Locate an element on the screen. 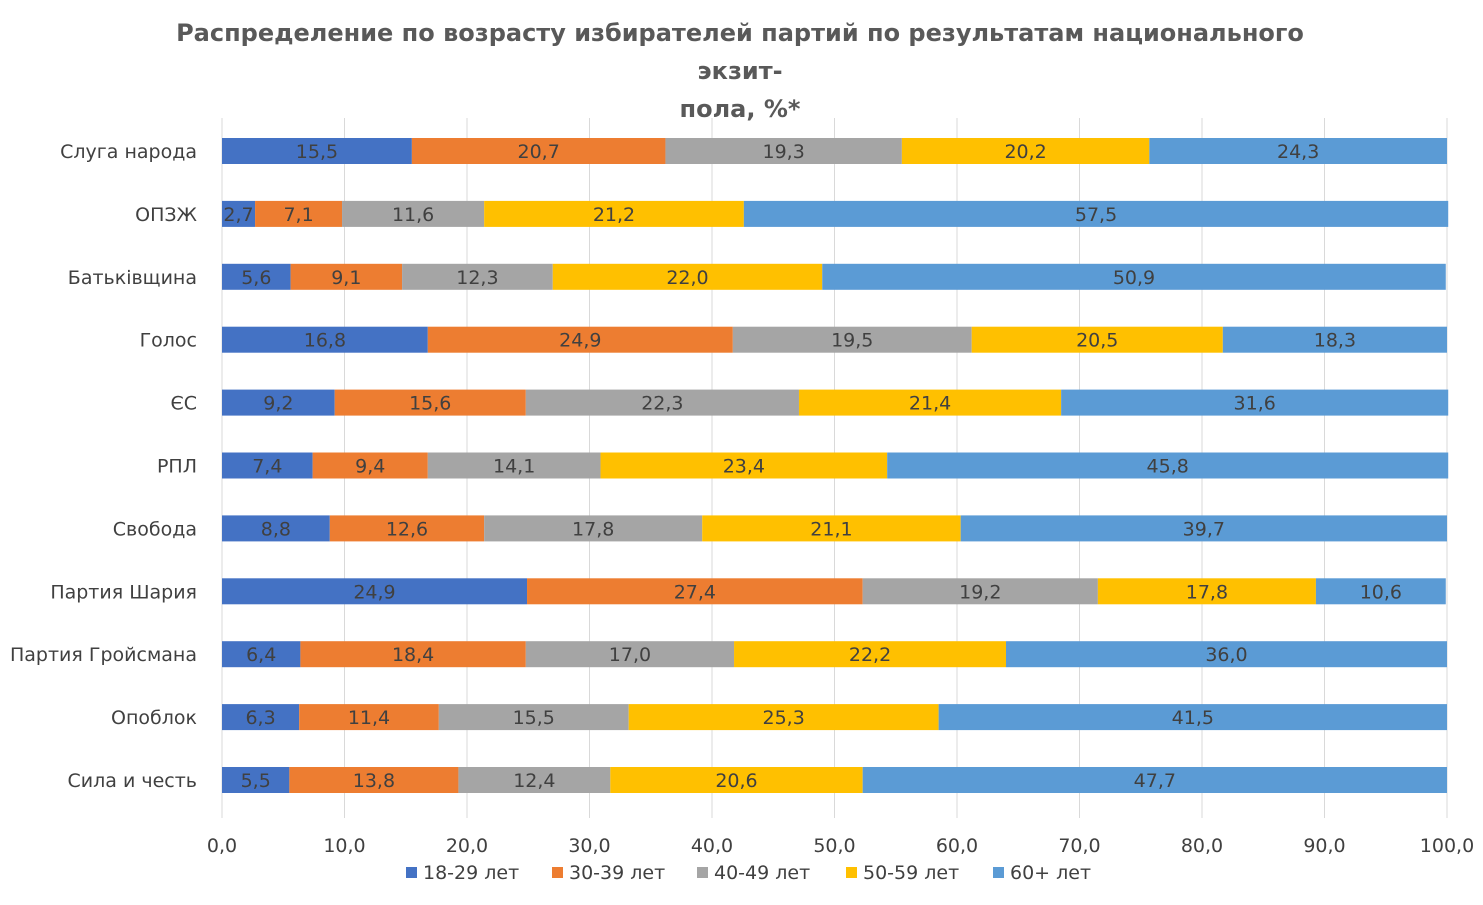  data-label: 6,3 is located at coordinates (260, 718).